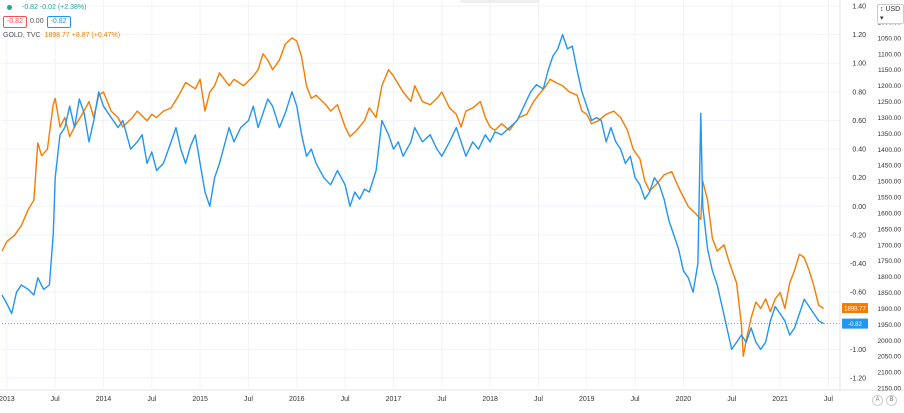  Describe the element at coordinates (859, 7) in the screenshot. I see `inner-axis-tick: 1.40` at that location.